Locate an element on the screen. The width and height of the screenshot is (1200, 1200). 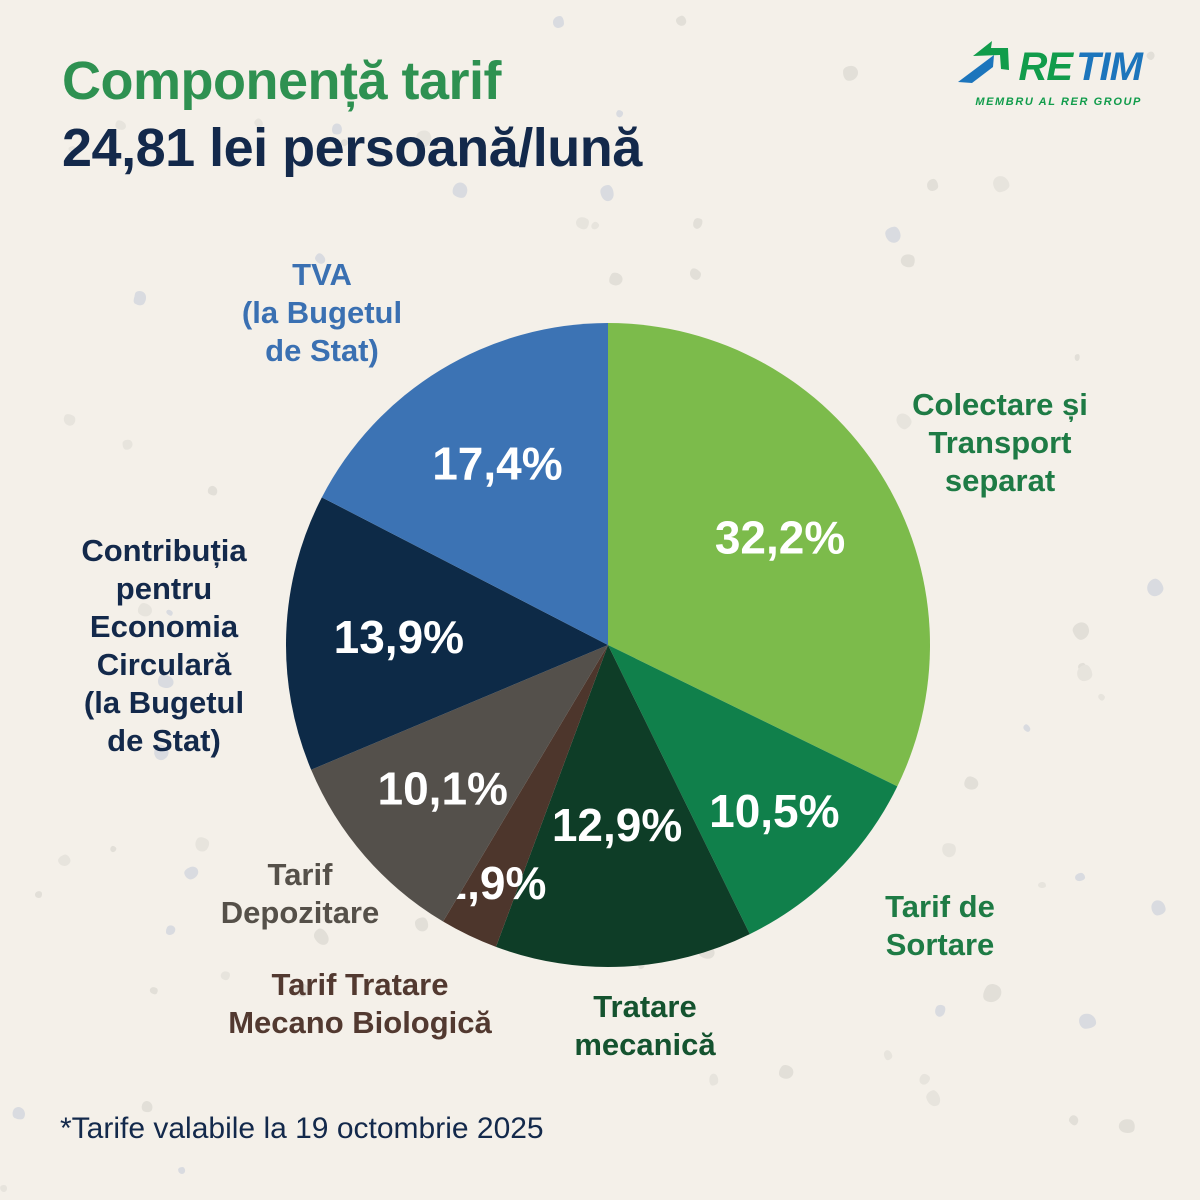
pie-percent-label-1: 10,5% is located at coordinates (774, 811).